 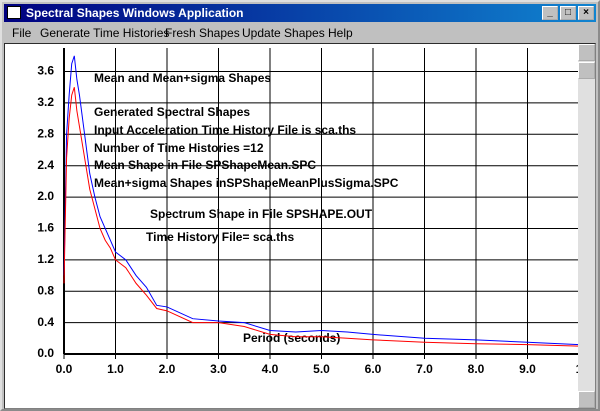 What do you see at coordinates (45, 102) in the screenshot?
I see `y-tick-label: 3.2` at bounding box center [45, 102].